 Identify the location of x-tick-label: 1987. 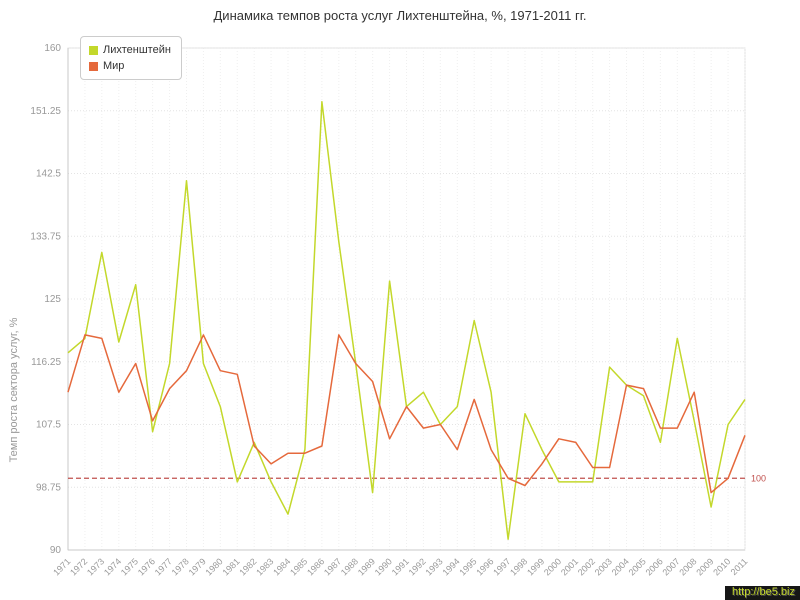
(332, 566).